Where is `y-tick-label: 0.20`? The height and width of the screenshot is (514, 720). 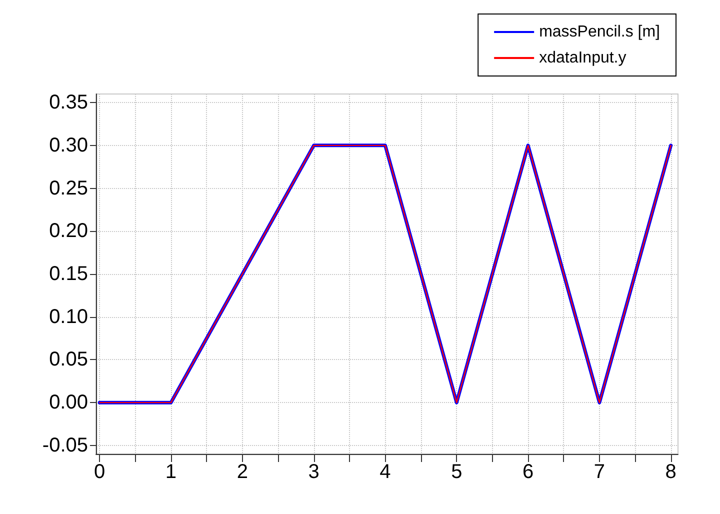 y-tick-label: 0.20 is located at coordinates (68, 231).